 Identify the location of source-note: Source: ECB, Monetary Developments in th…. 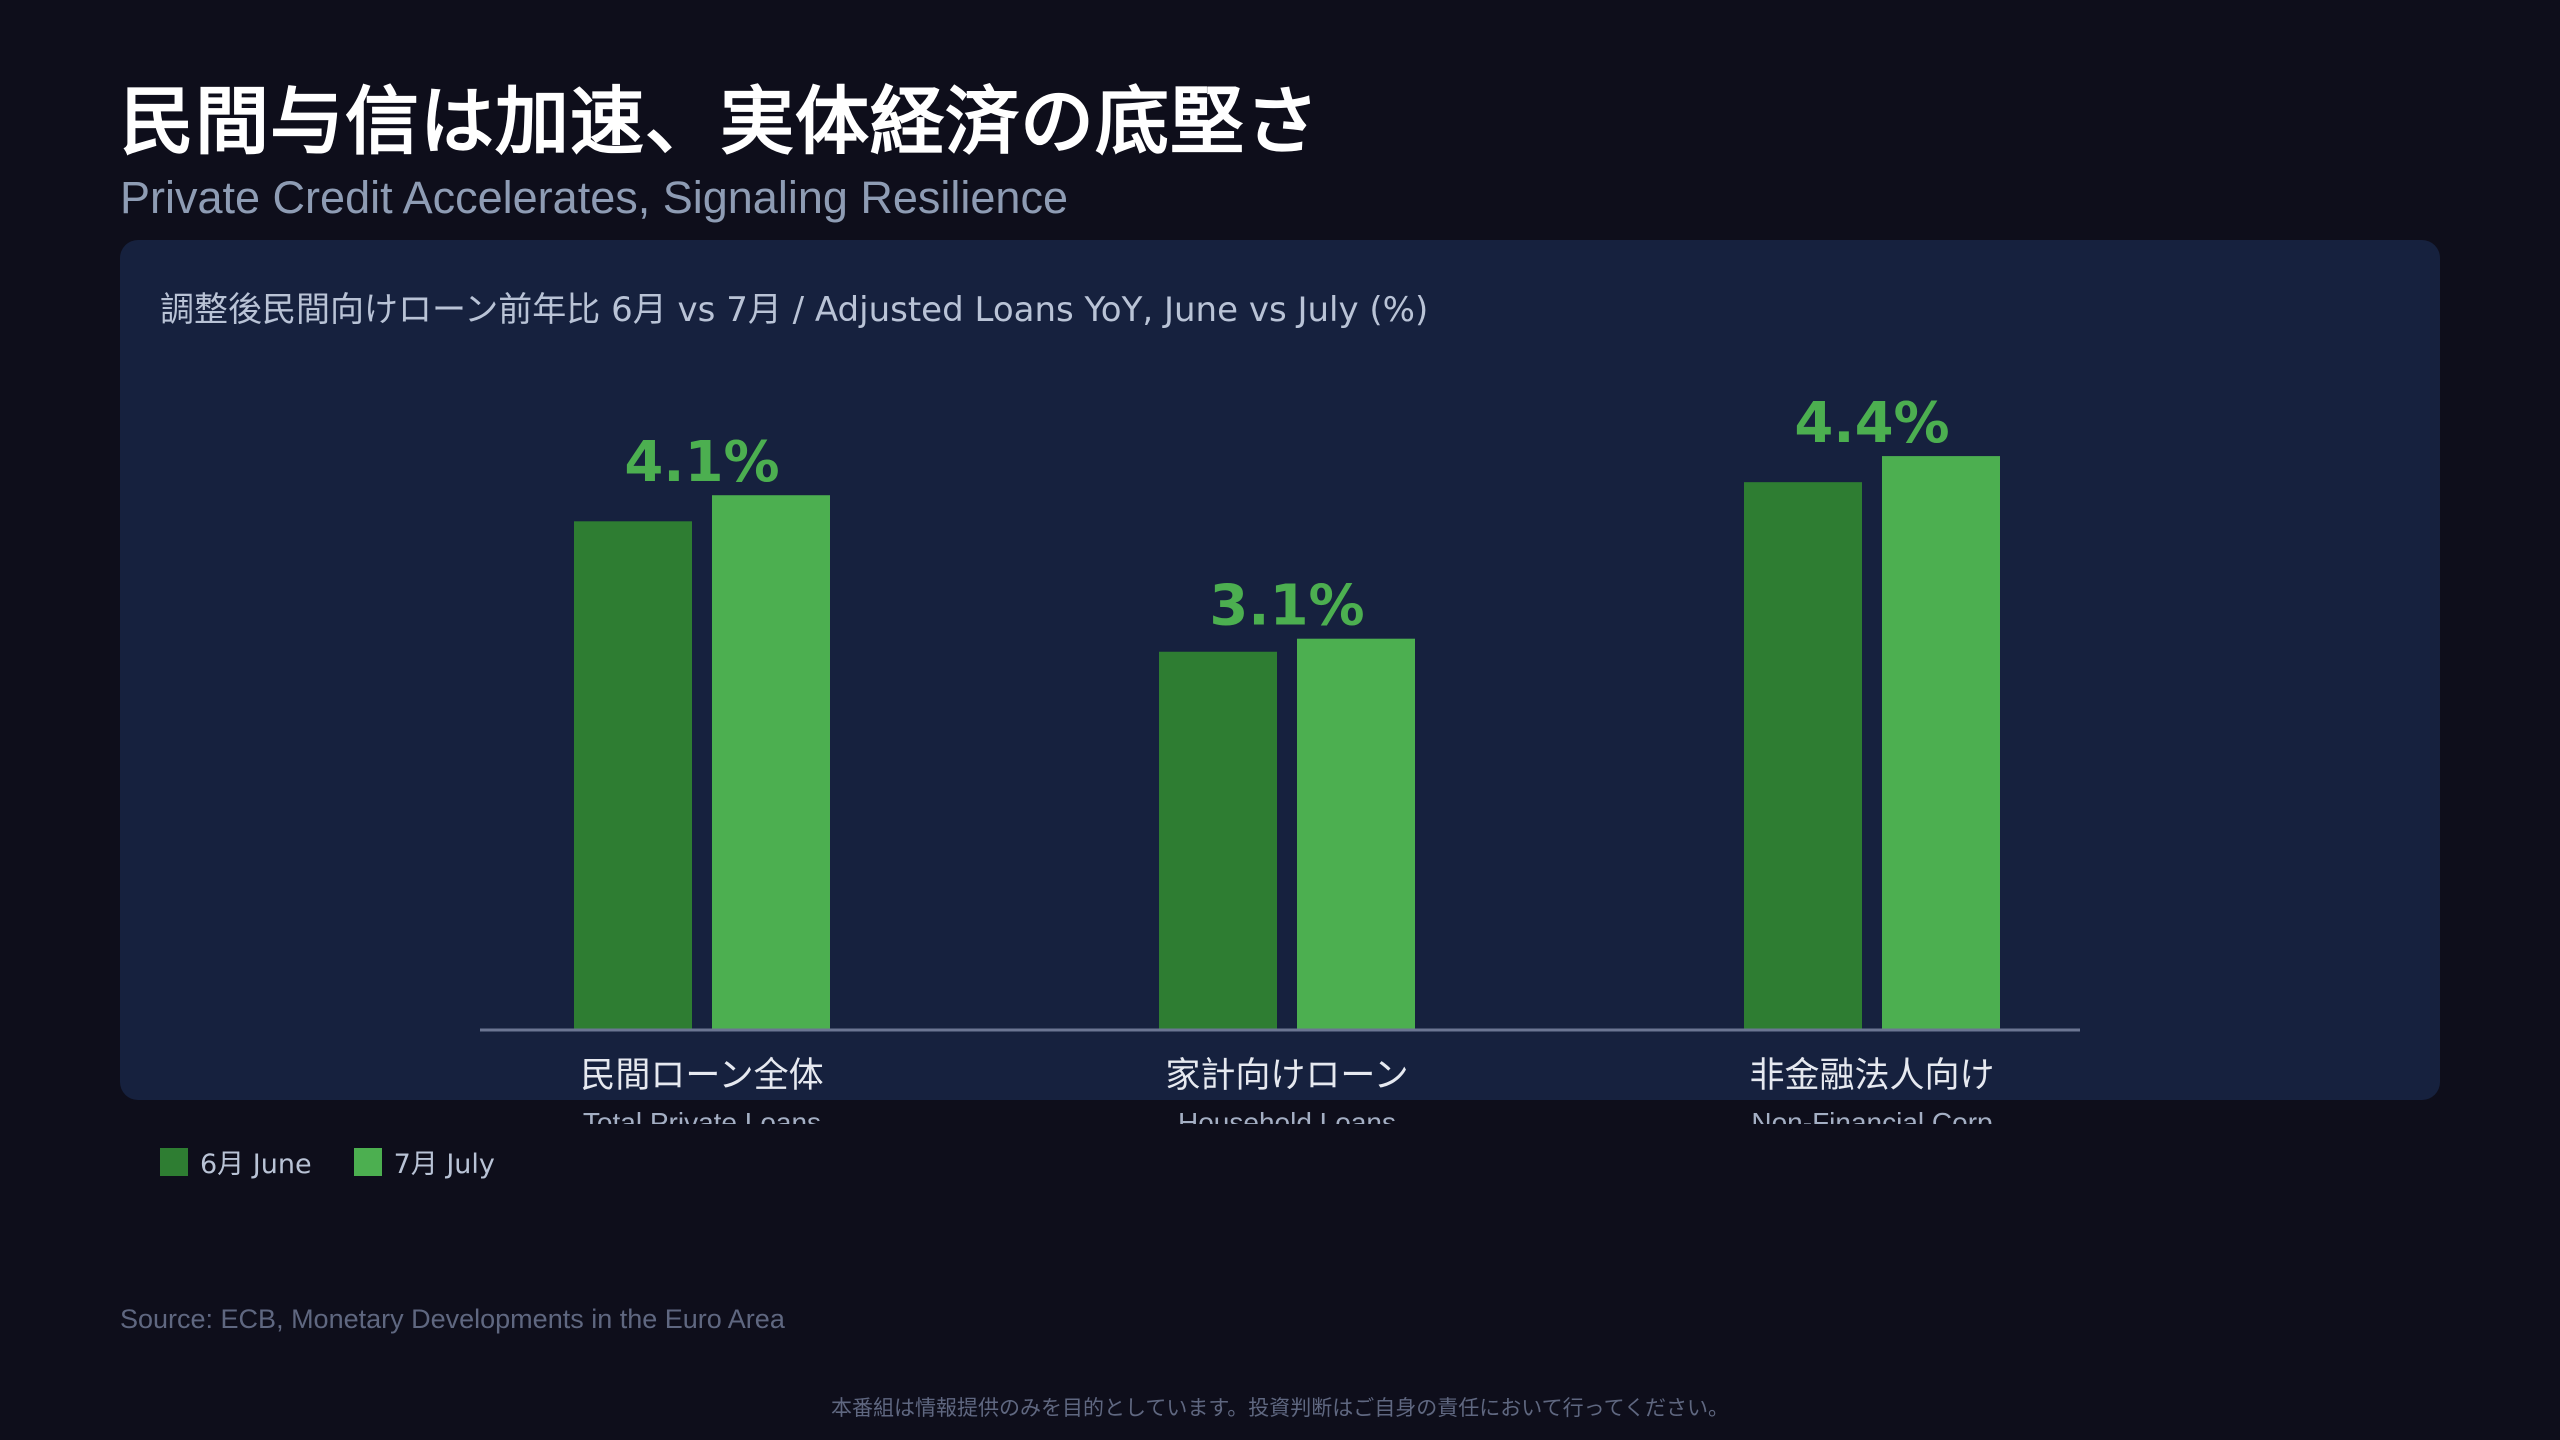
(452, 1319).